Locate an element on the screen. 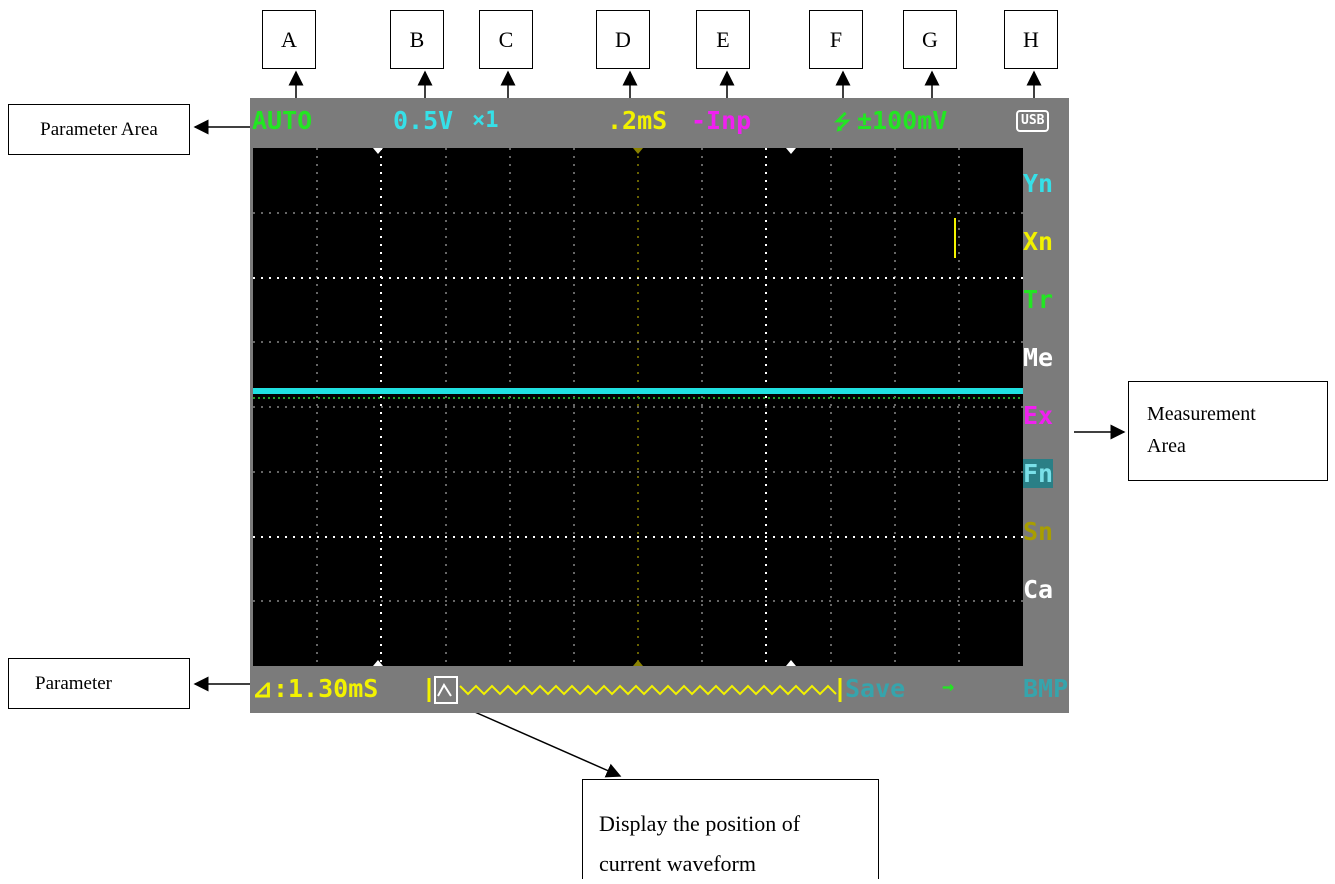 The height and width of the screenshot is (884, 1335). parameter-area-label: Parameter Area is located at coordinates (99, 129).